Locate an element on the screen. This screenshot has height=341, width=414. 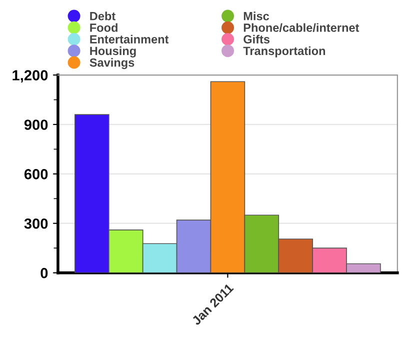
y-tick-label: 1,200 is located at coordinates (30, 76).